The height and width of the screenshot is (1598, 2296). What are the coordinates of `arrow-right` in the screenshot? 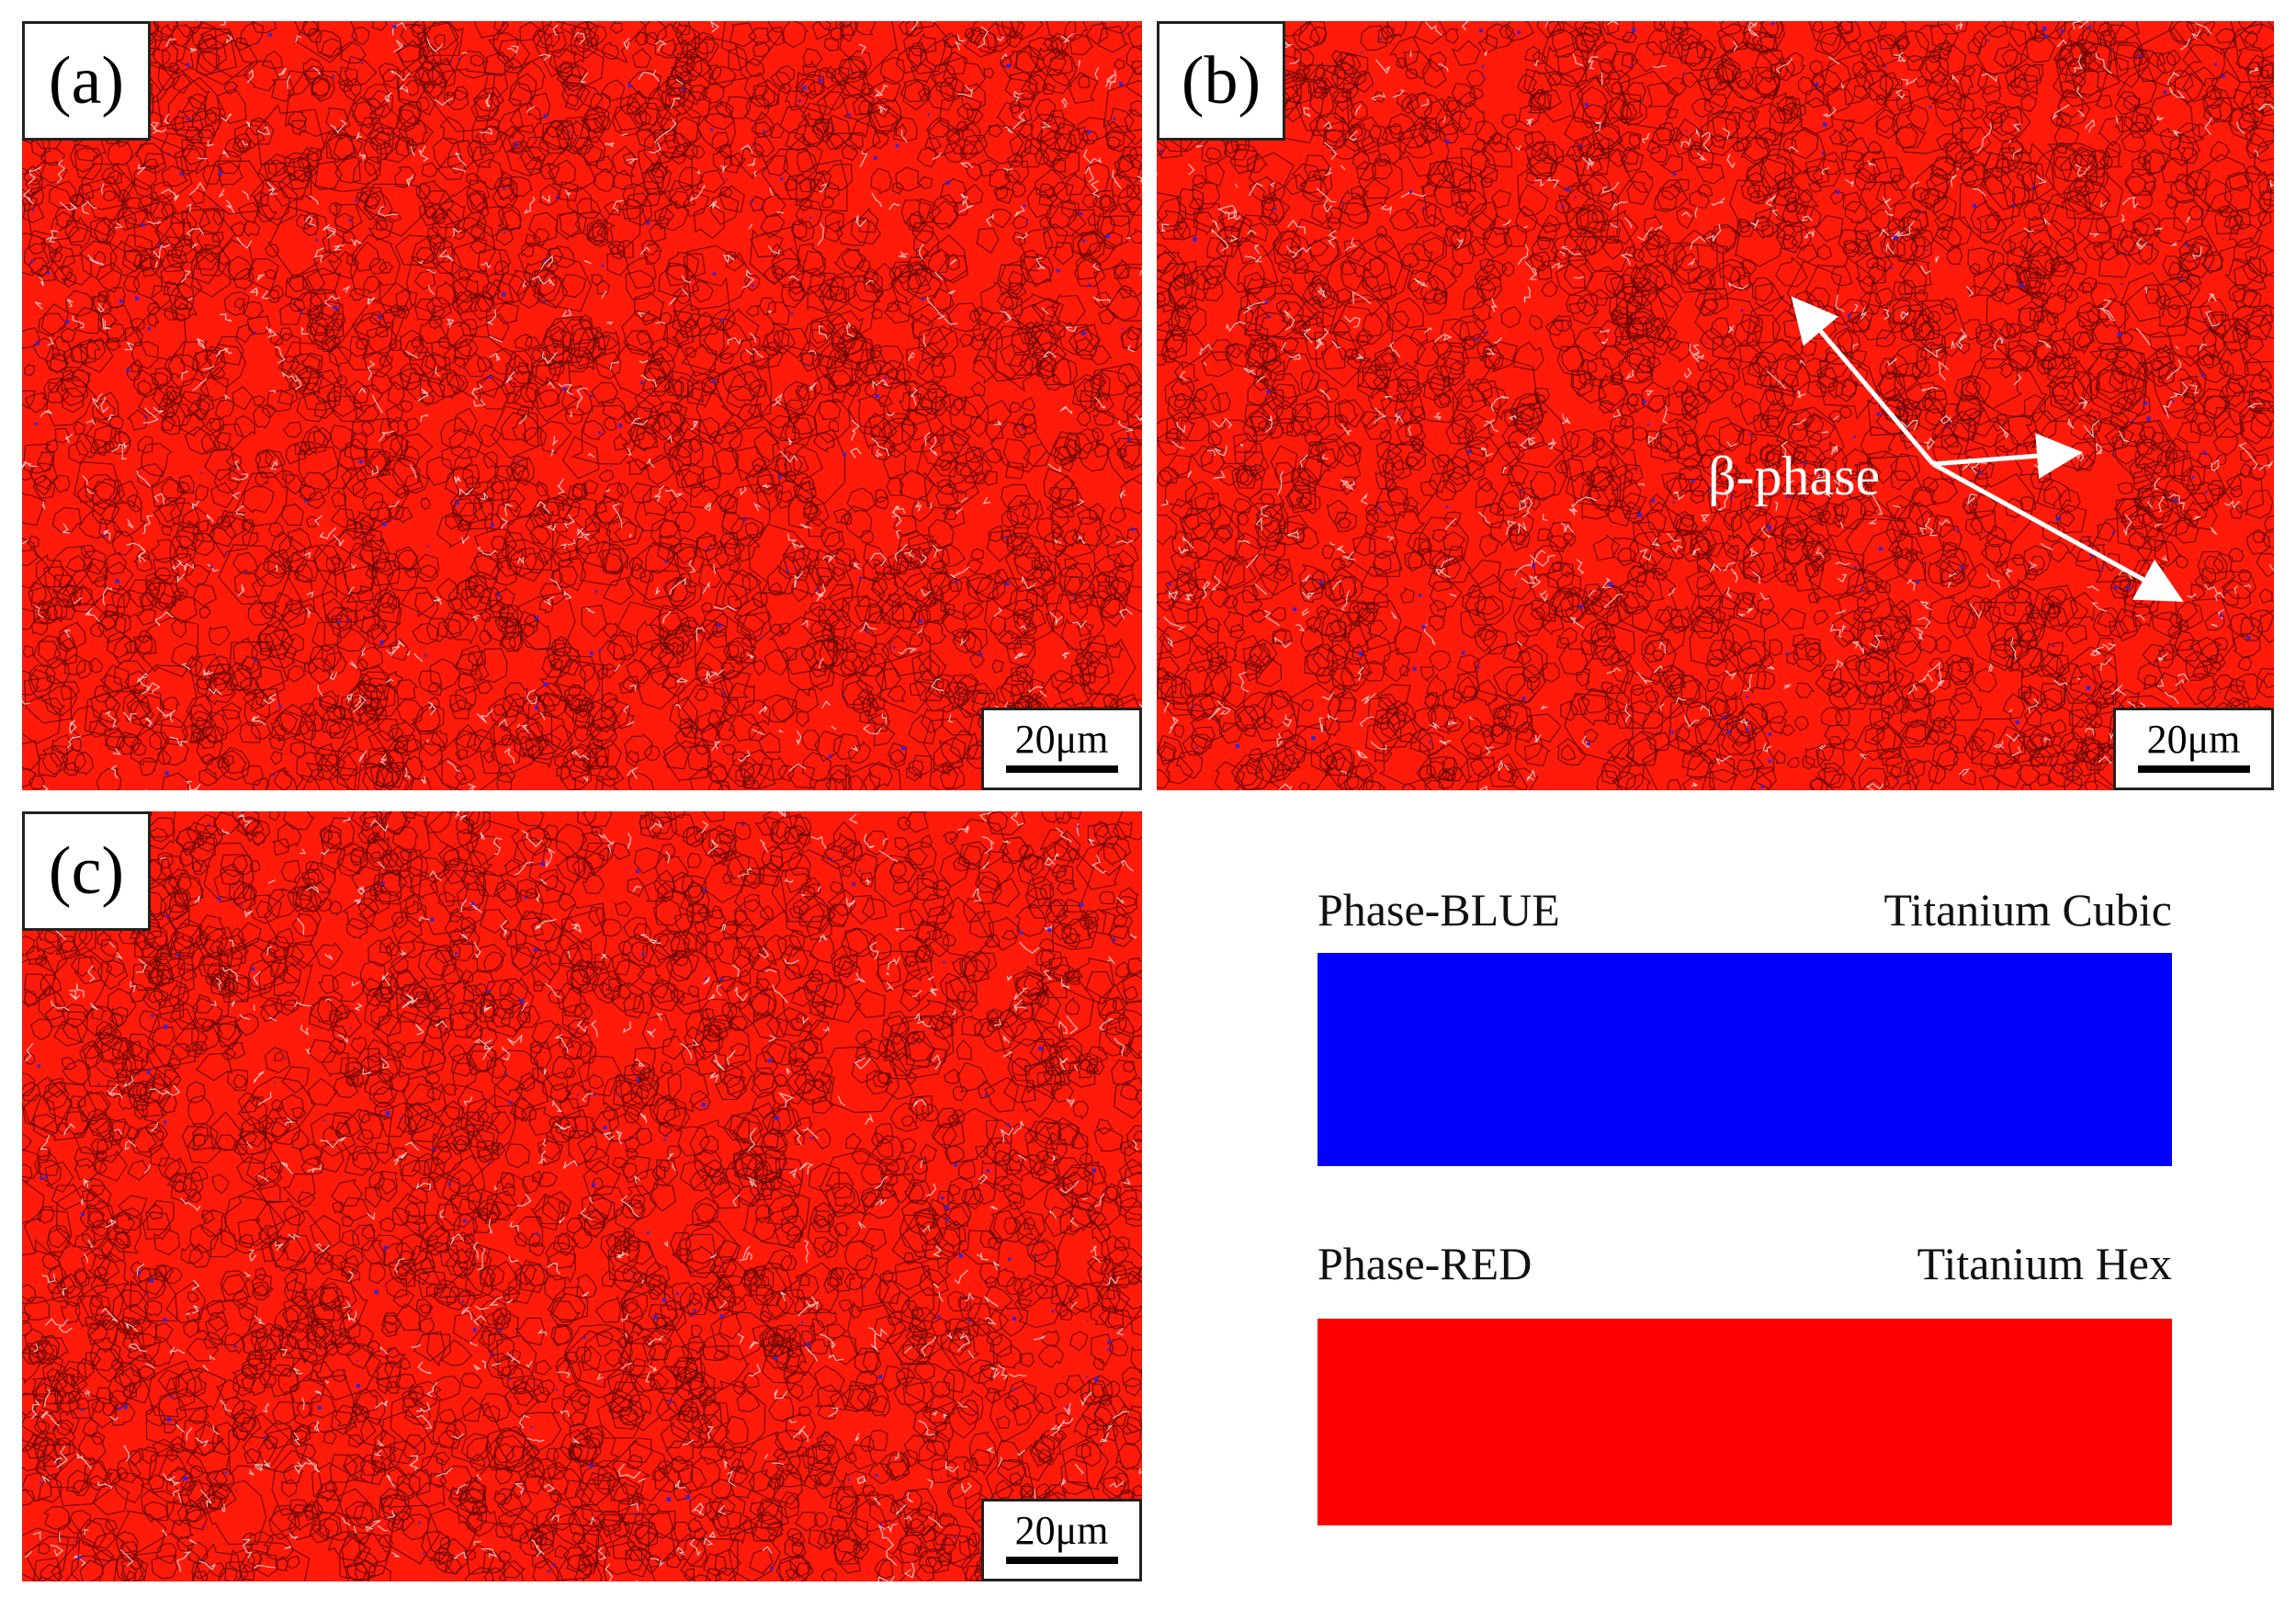 It's located at (2007, 456).